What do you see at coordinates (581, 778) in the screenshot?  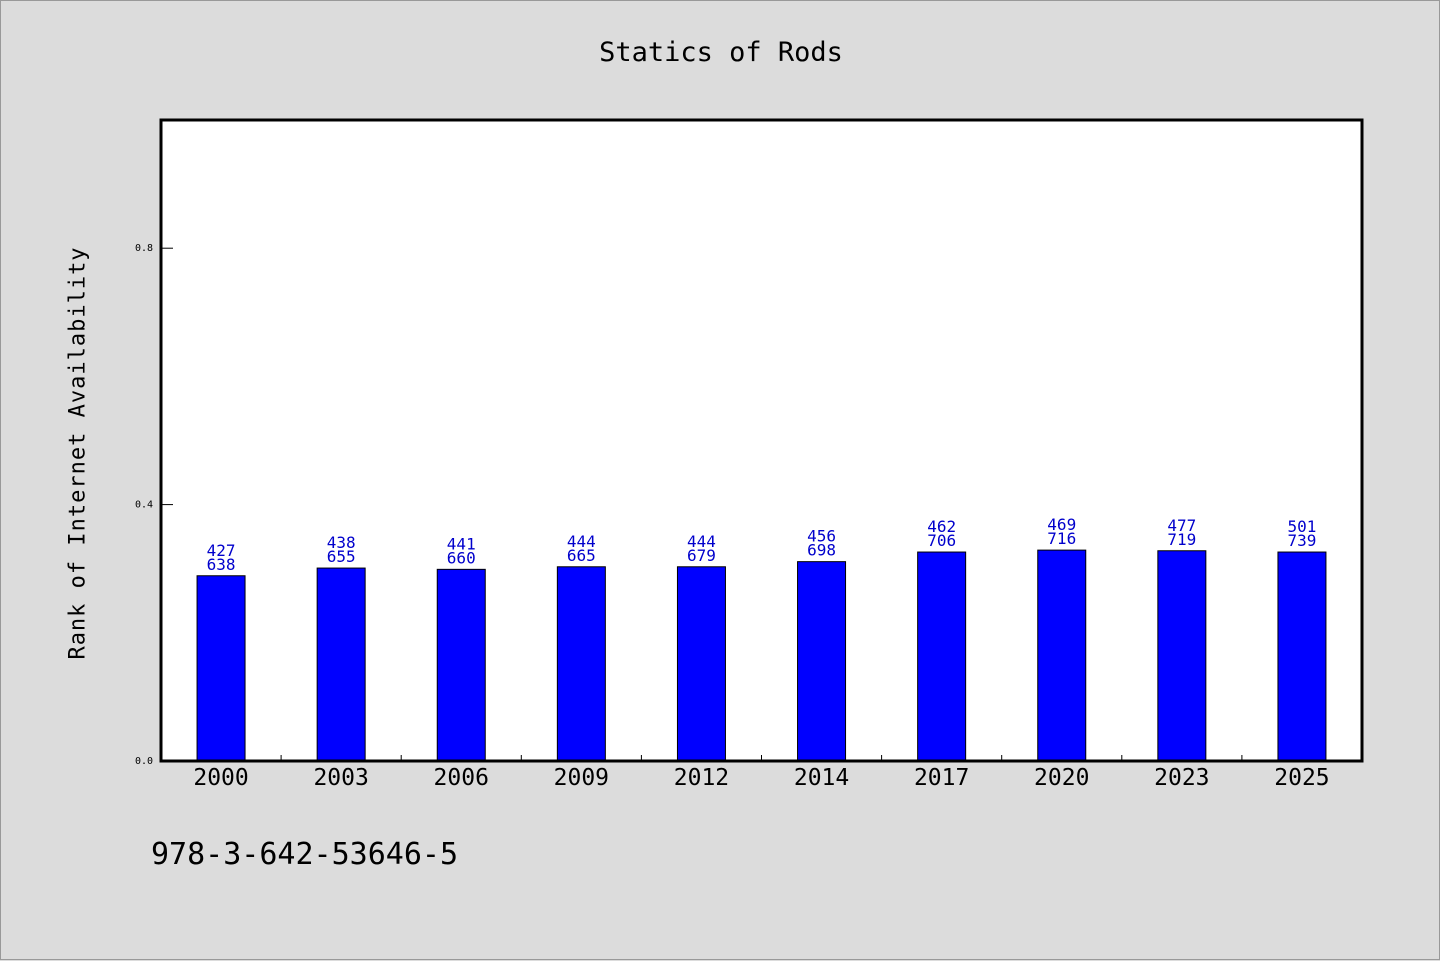 I see `x-tick-label: 2009` at bounding box center [581, 778].